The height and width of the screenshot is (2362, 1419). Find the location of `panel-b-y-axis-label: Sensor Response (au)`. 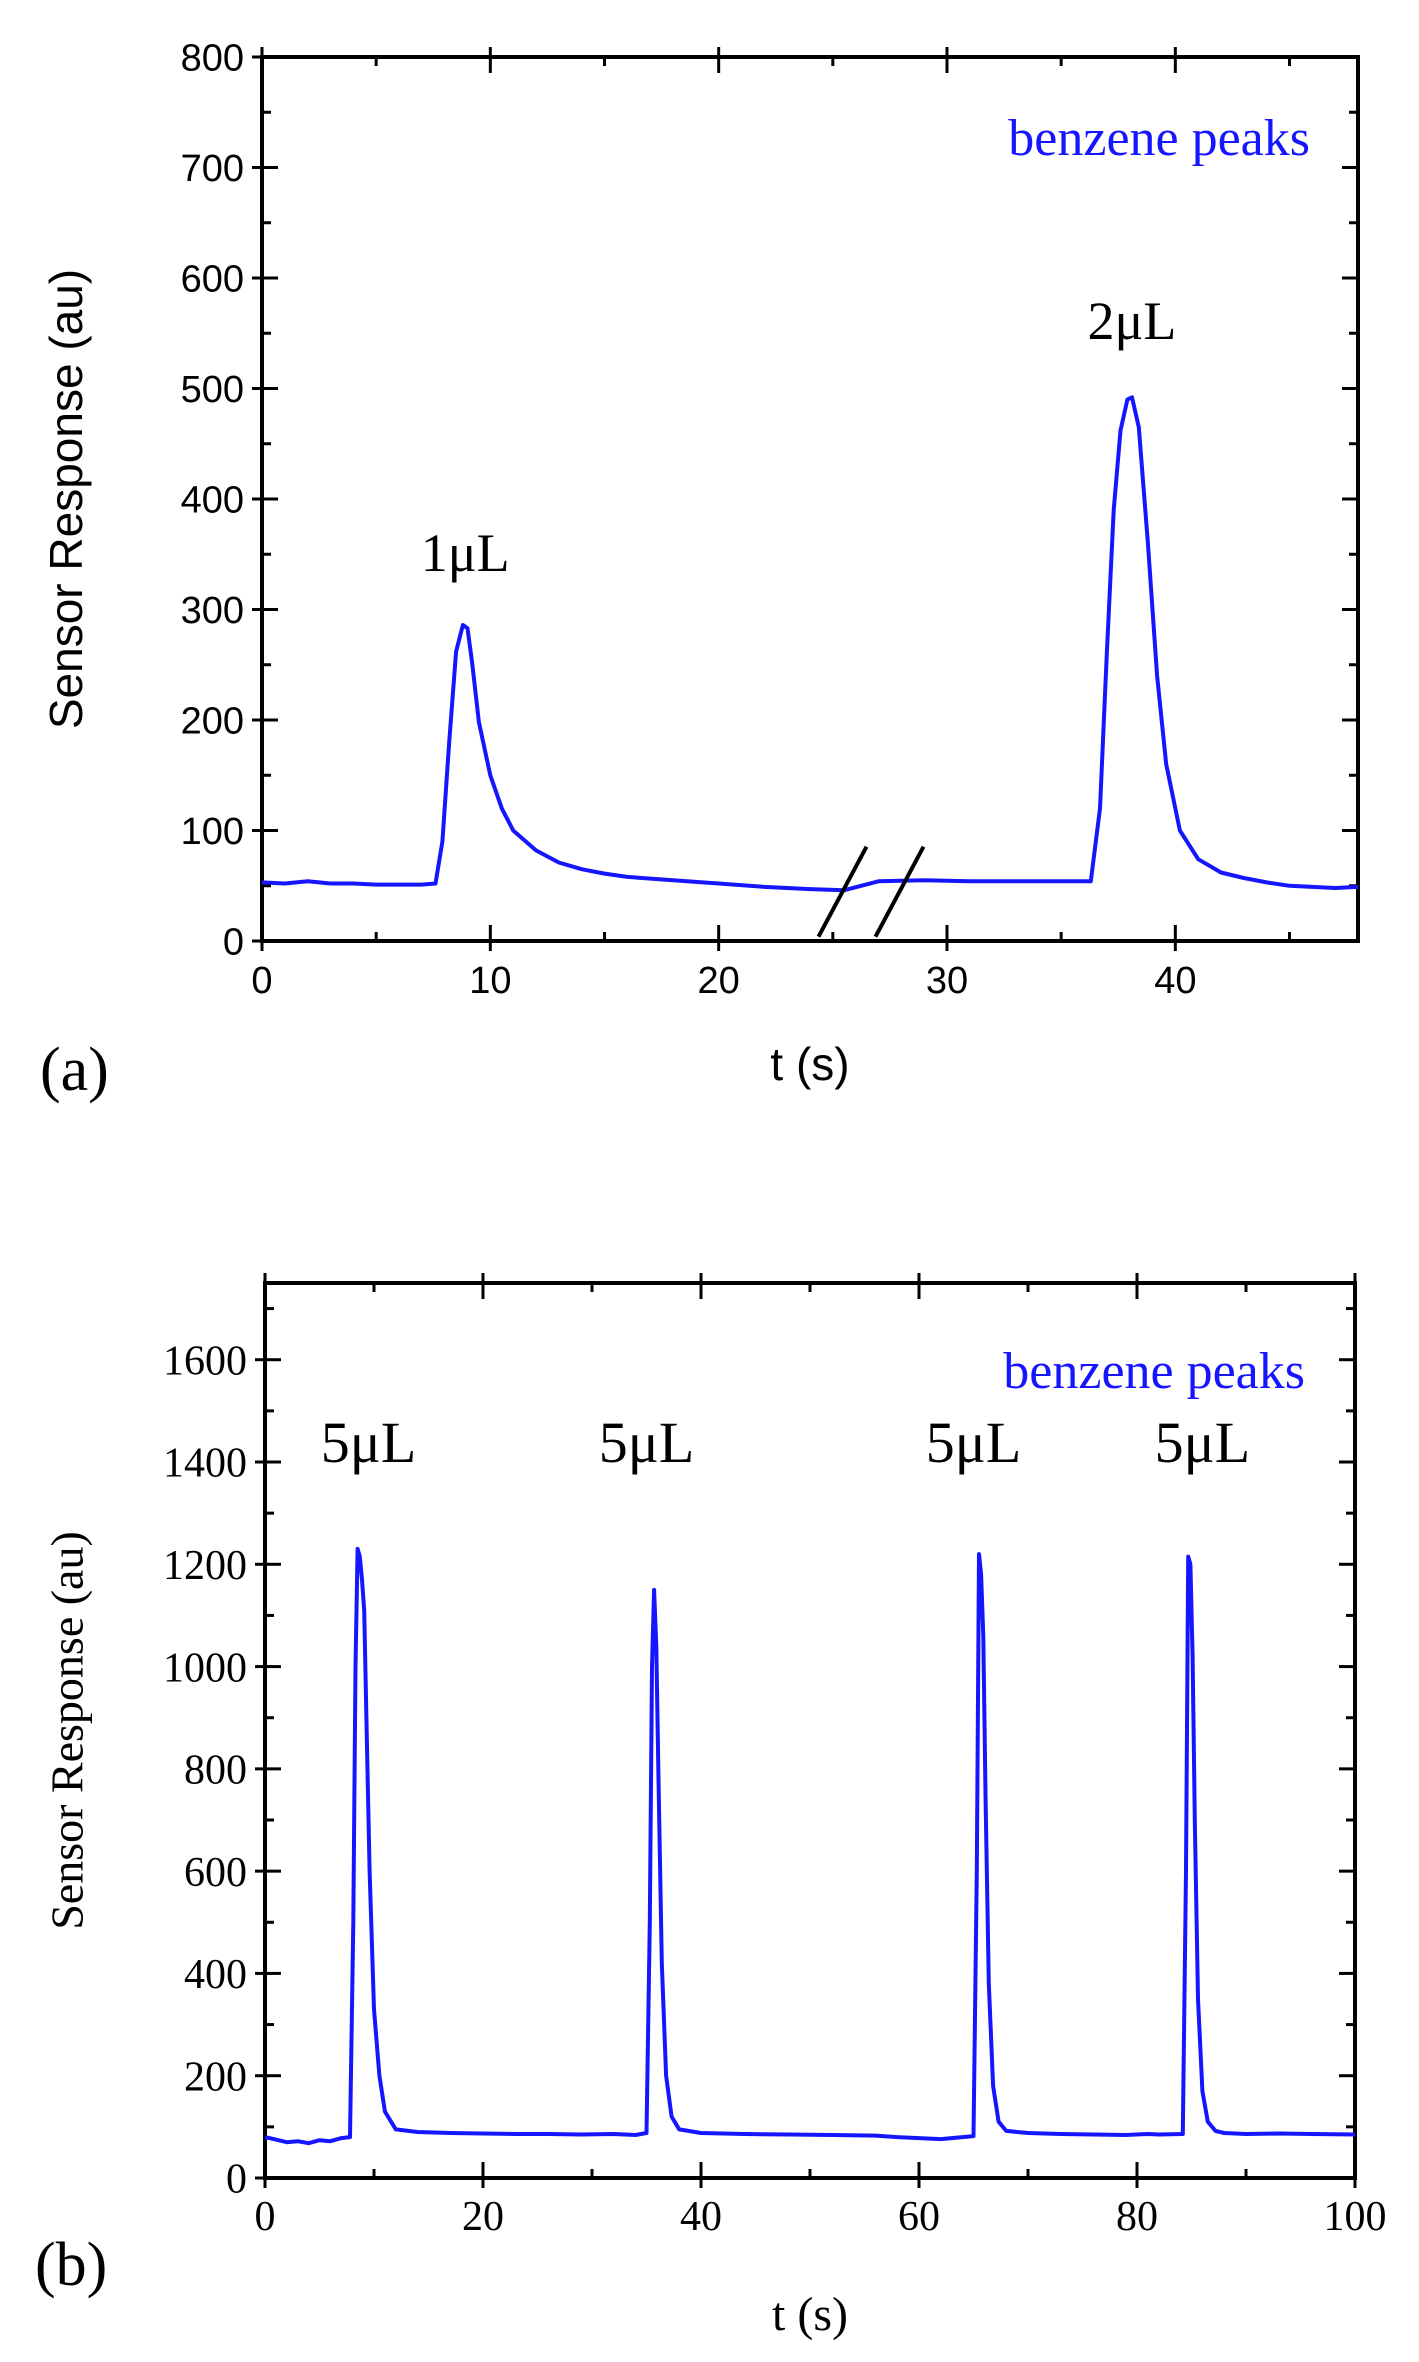

panel-b-y-axis-label: Sensor Response (au) is located at coordinates (67, 1730).